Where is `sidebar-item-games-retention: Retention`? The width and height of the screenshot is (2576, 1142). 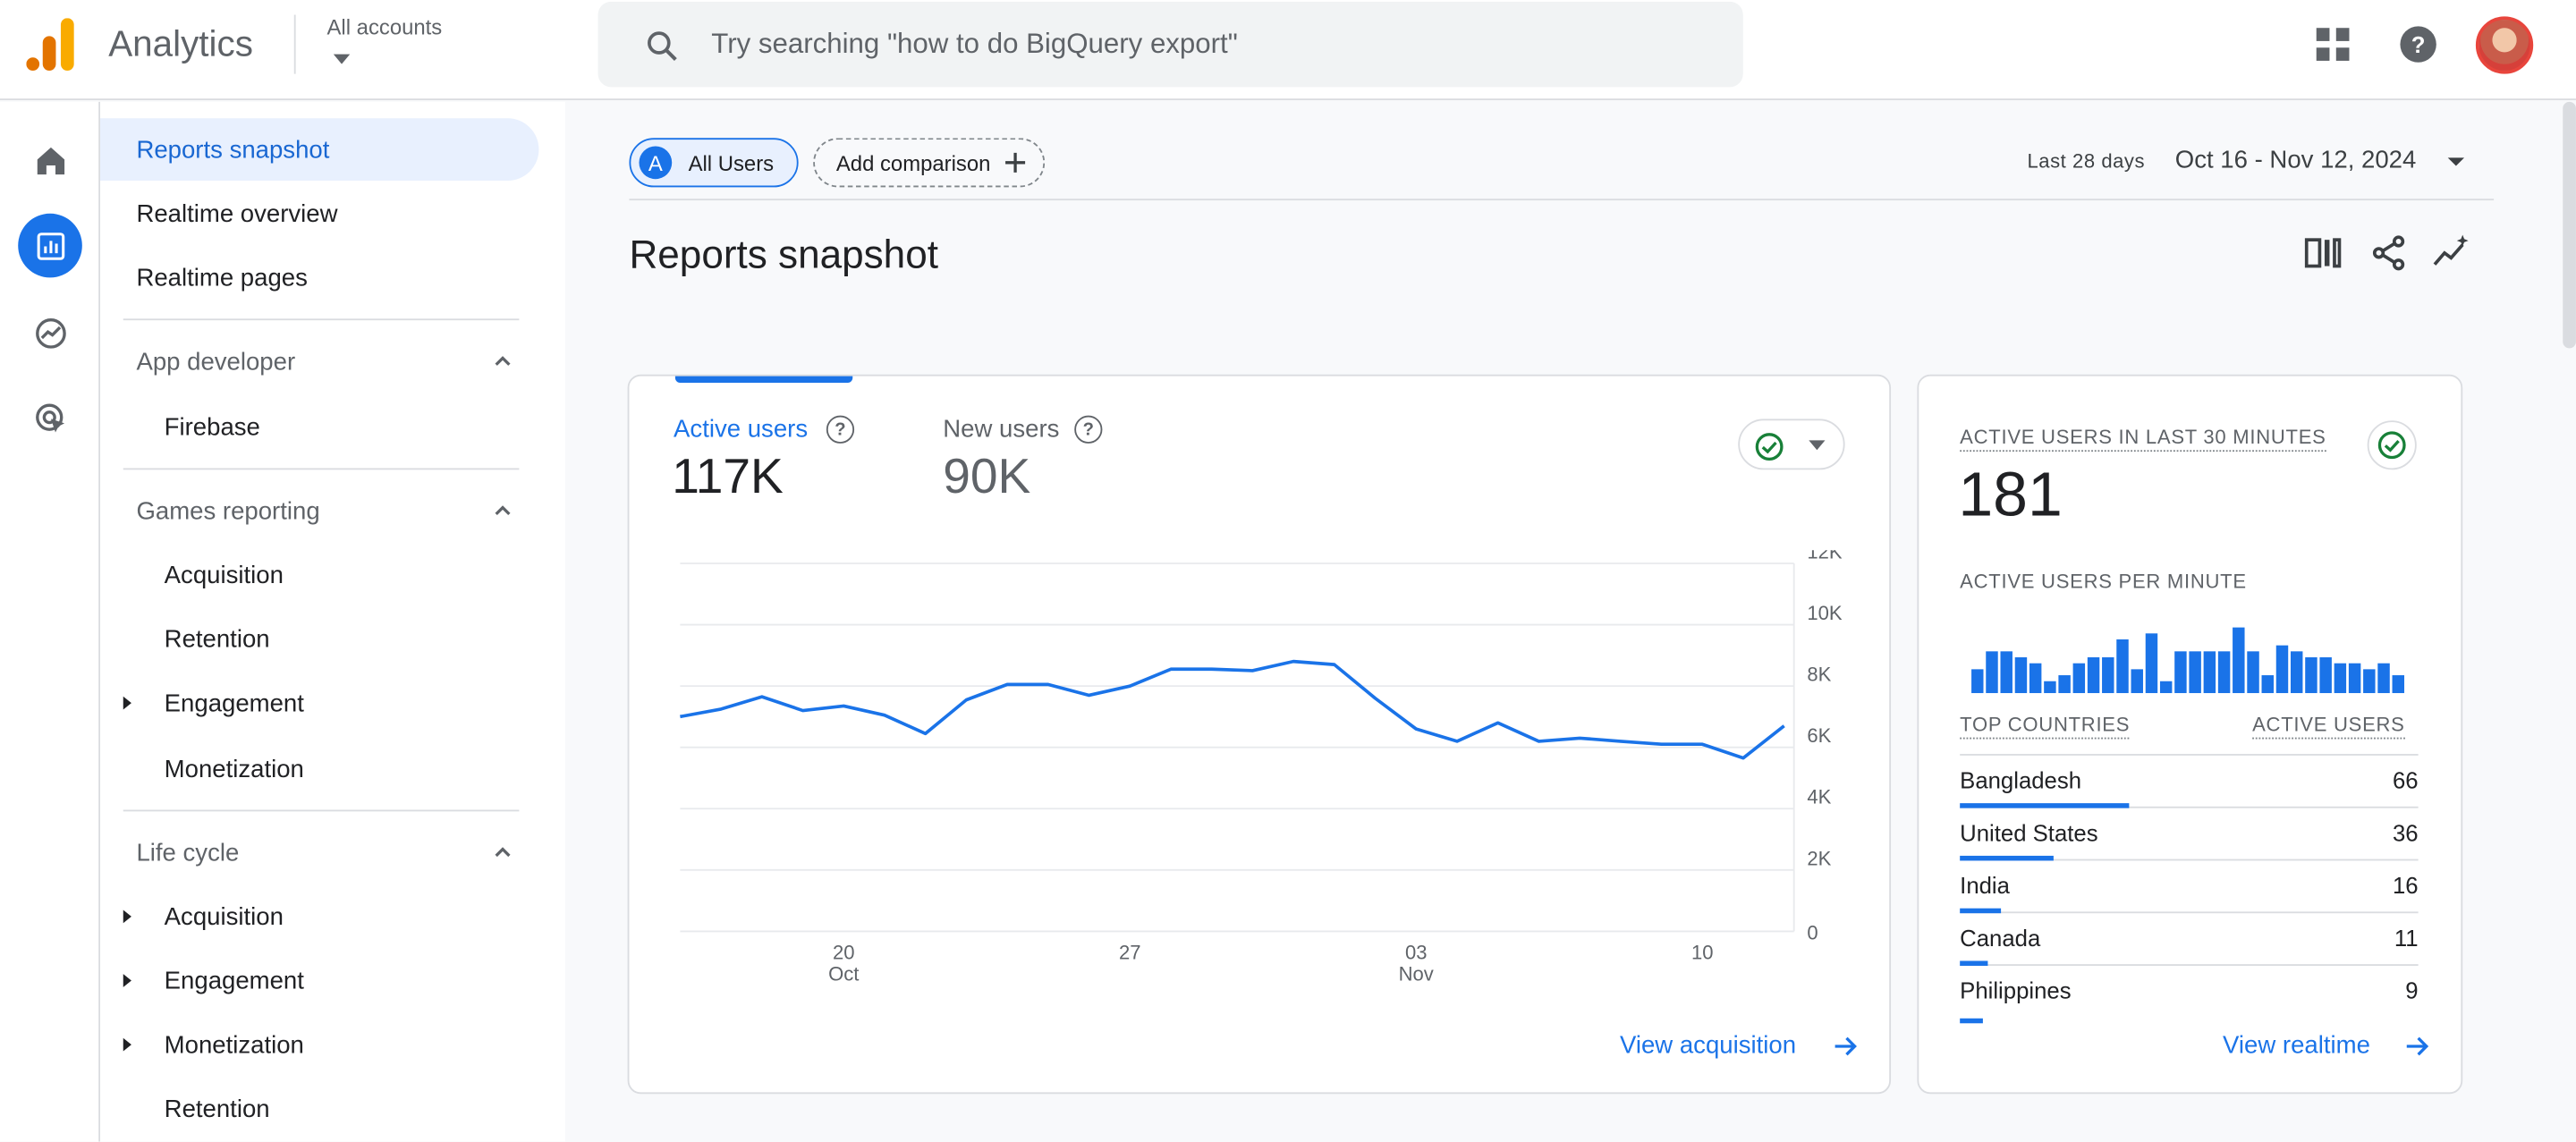 sidebar-item-games-retention: Retention is located at coordinates (185, 640).